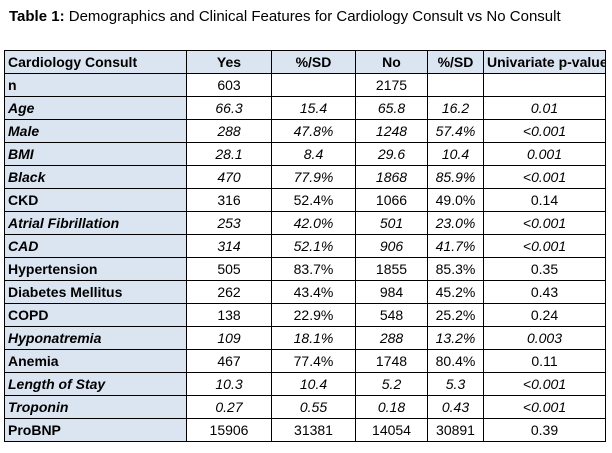 This screenshot has width=612, height=453. Describe the element at coordinates (229, 384) in the screenshot. I see `table-cell: 10.3` at that location.